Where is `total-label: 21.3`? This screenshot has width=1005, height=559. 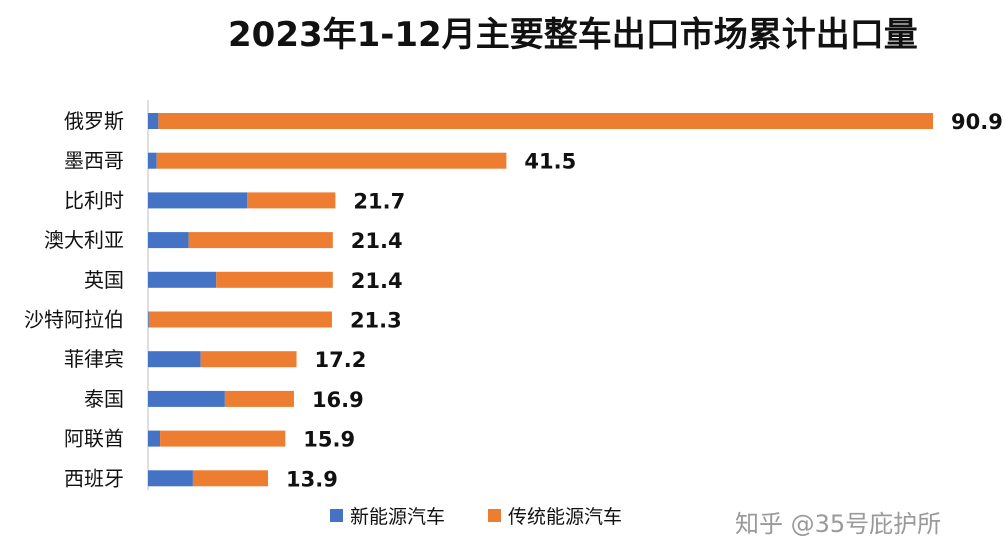
total-label: 21.3 is located at coordinates (376, 321).